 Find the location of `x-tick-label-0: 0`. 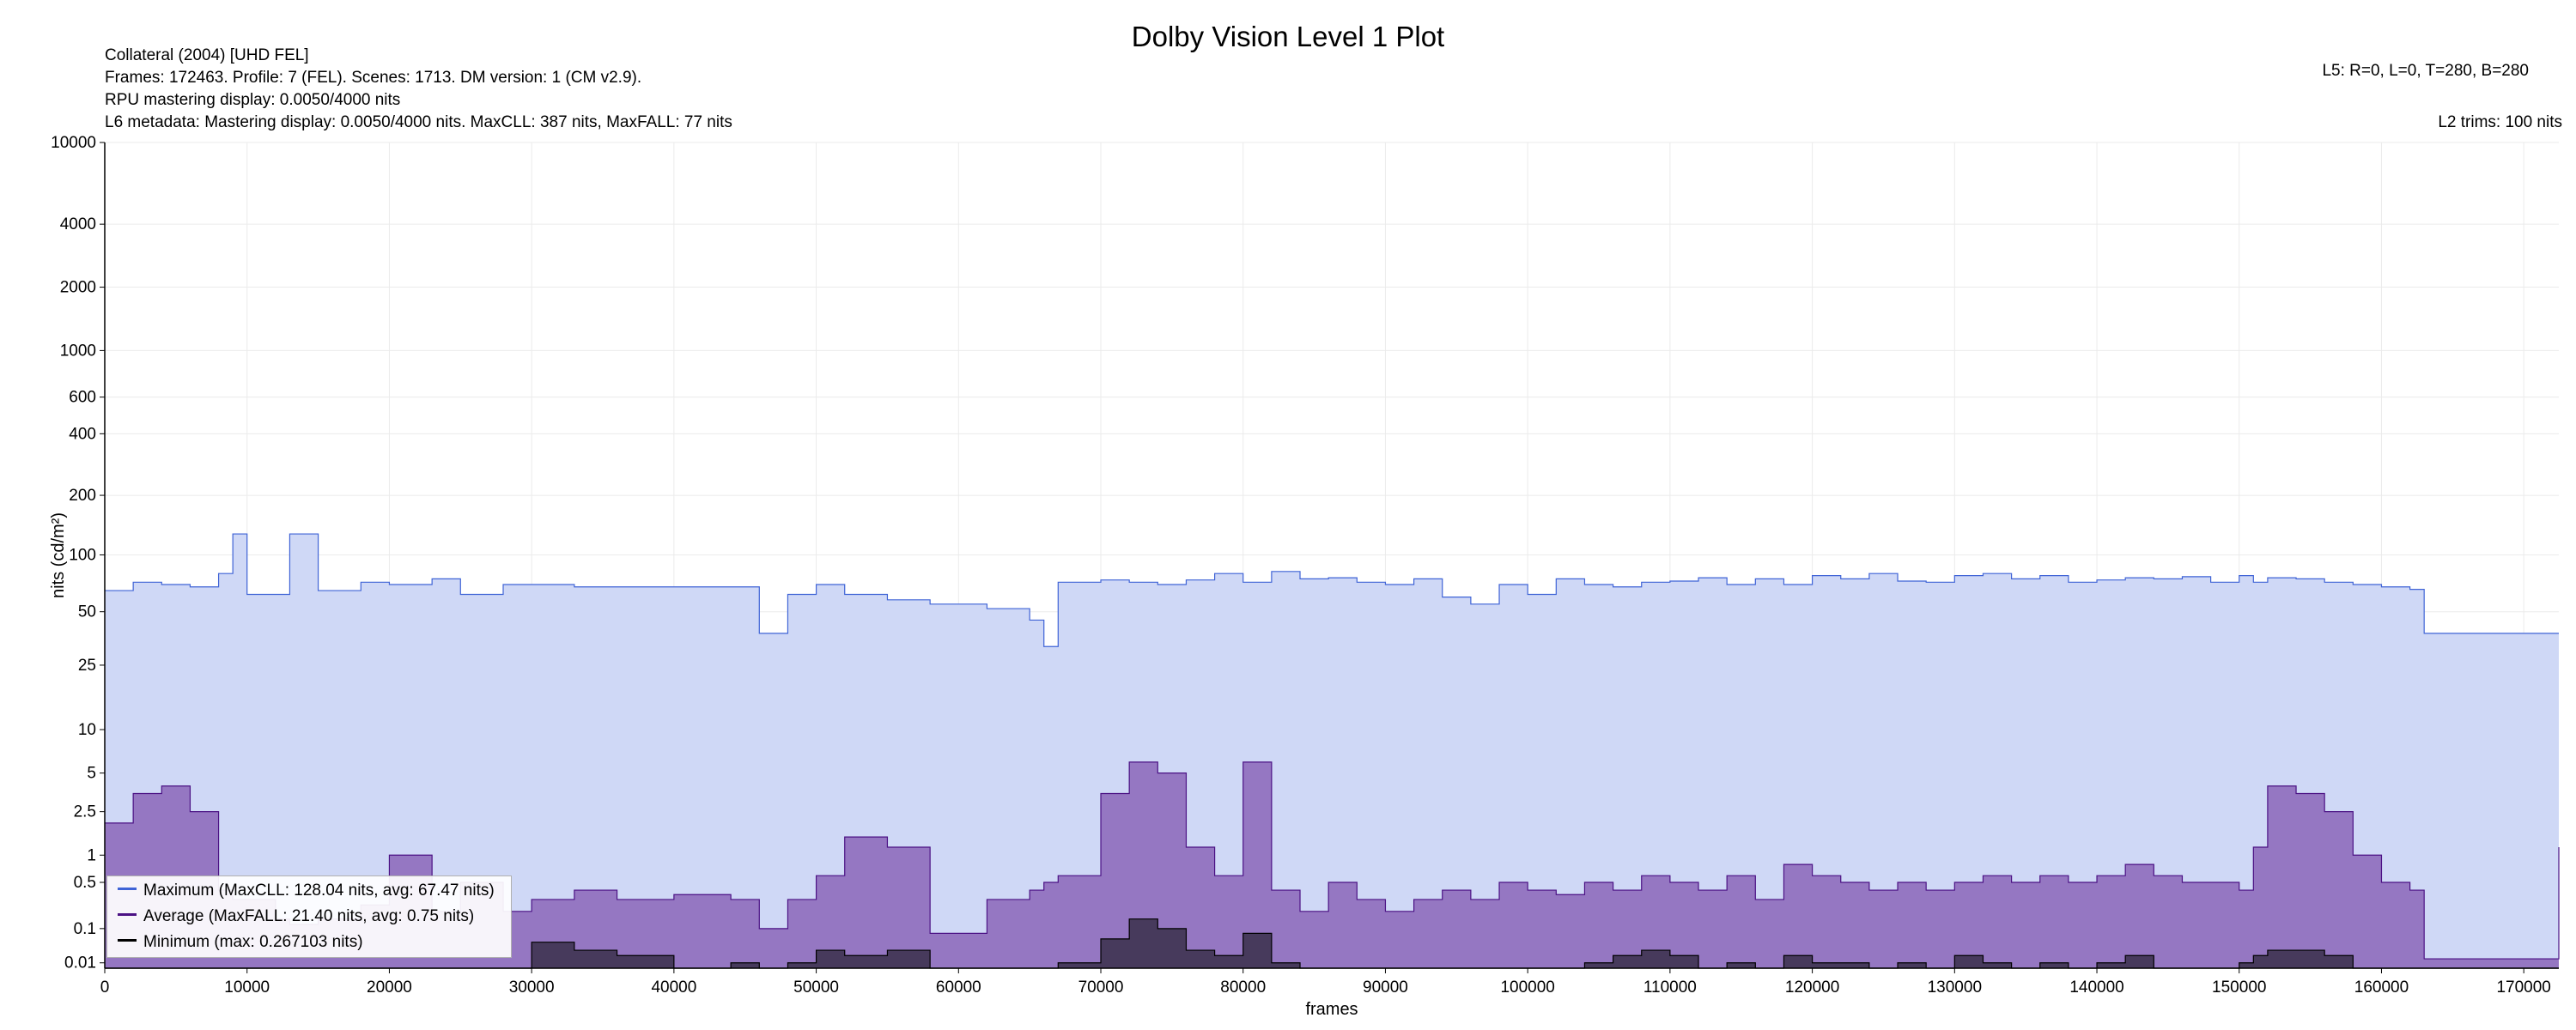

x-tick-label-0: 0 is located at coordinates (105, 987).